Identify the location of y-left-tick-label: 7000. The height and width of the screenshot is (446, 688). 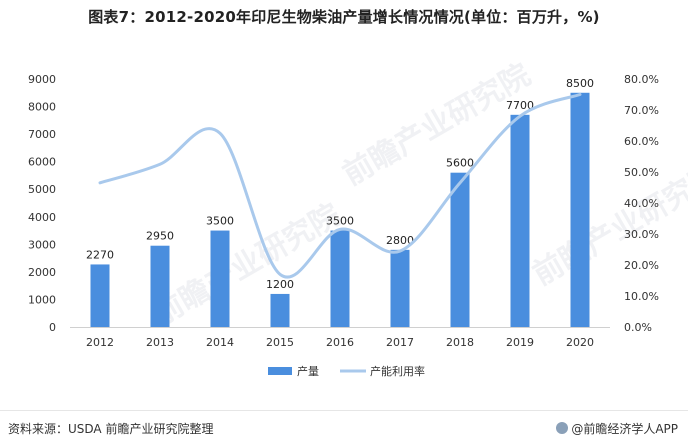
(42, 134).